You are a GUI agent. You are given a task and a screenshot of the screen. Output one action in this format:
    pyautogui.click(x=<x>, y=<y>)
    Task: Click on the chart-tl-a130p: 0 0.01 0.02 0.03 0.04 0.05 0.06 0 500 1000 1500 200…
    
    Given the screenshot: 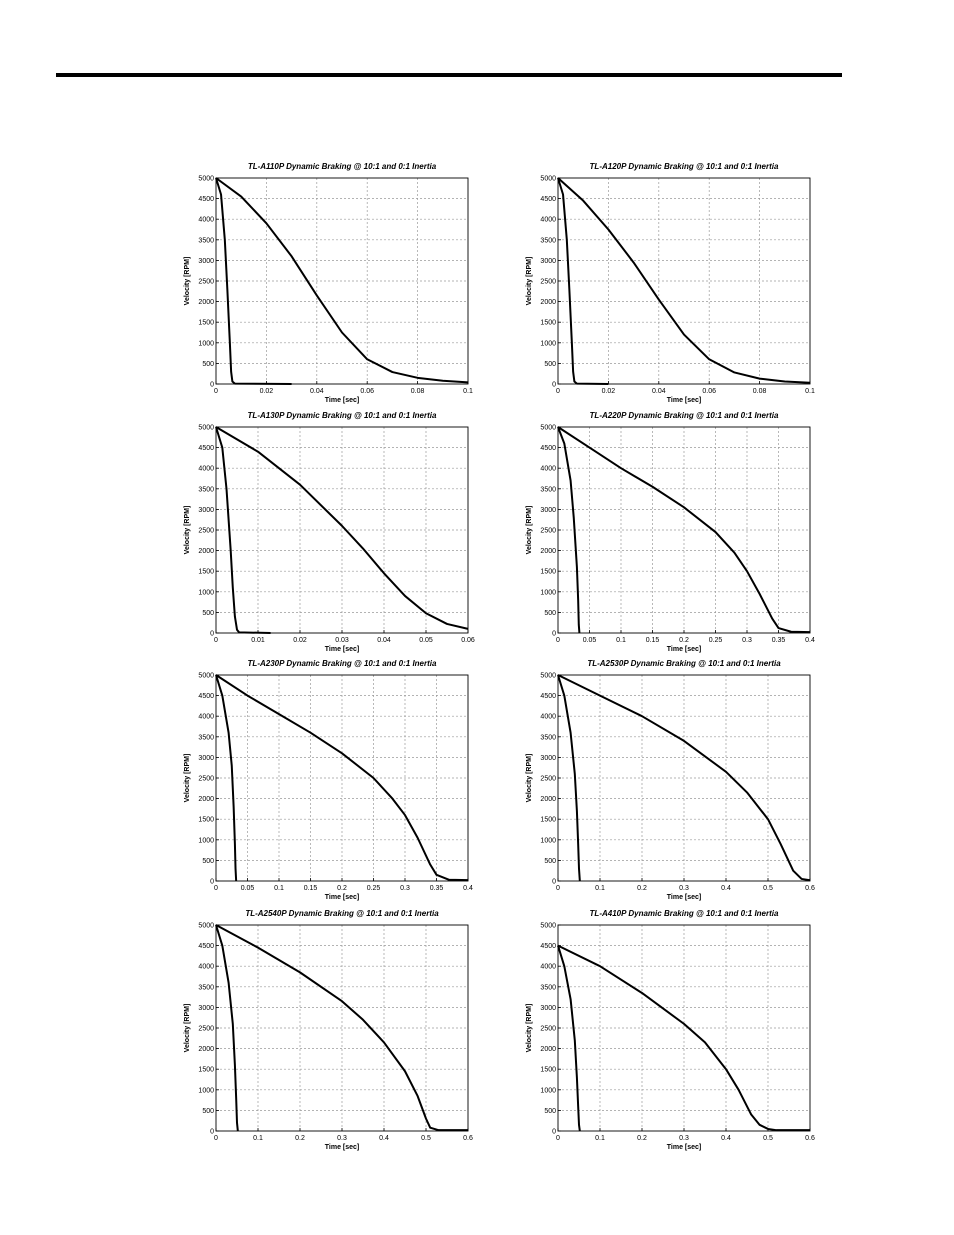 What is the action you would take?
    pyautogui.click(x=328, y=531)
    